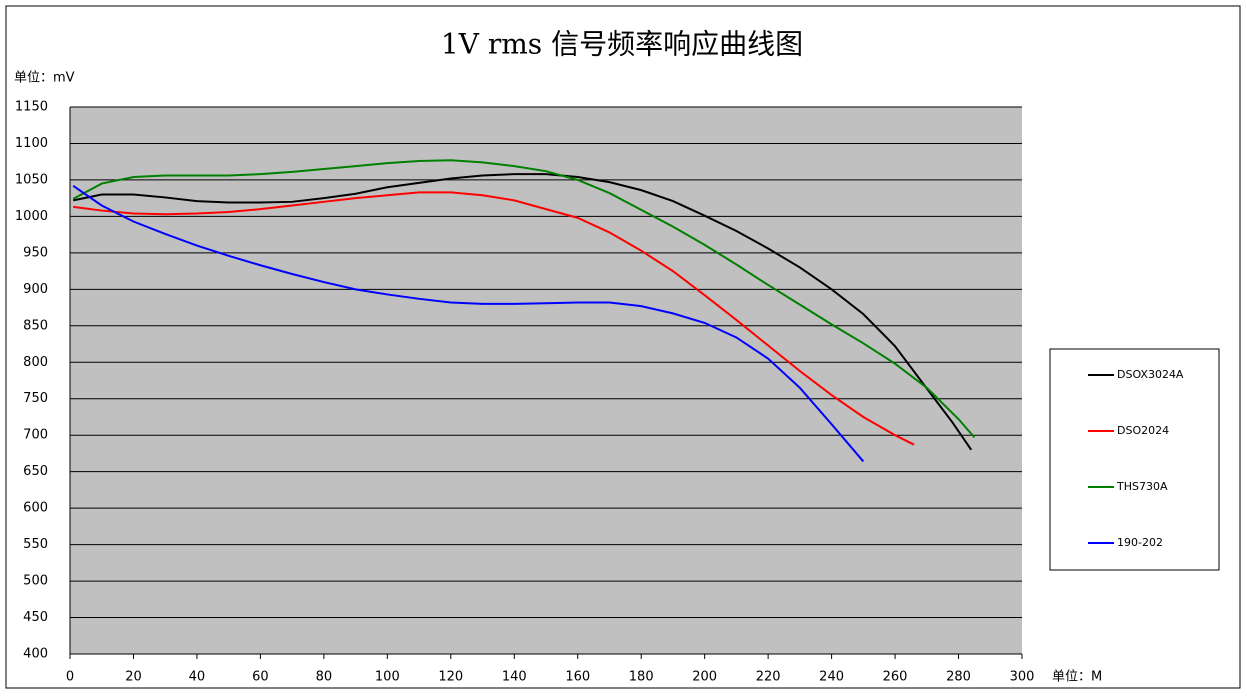 This screenshot has width=1247, height=698. Describe the element at coordinates (1150, 374) in the screenshot. I see `legend-label: DSOX3024A` at that location.